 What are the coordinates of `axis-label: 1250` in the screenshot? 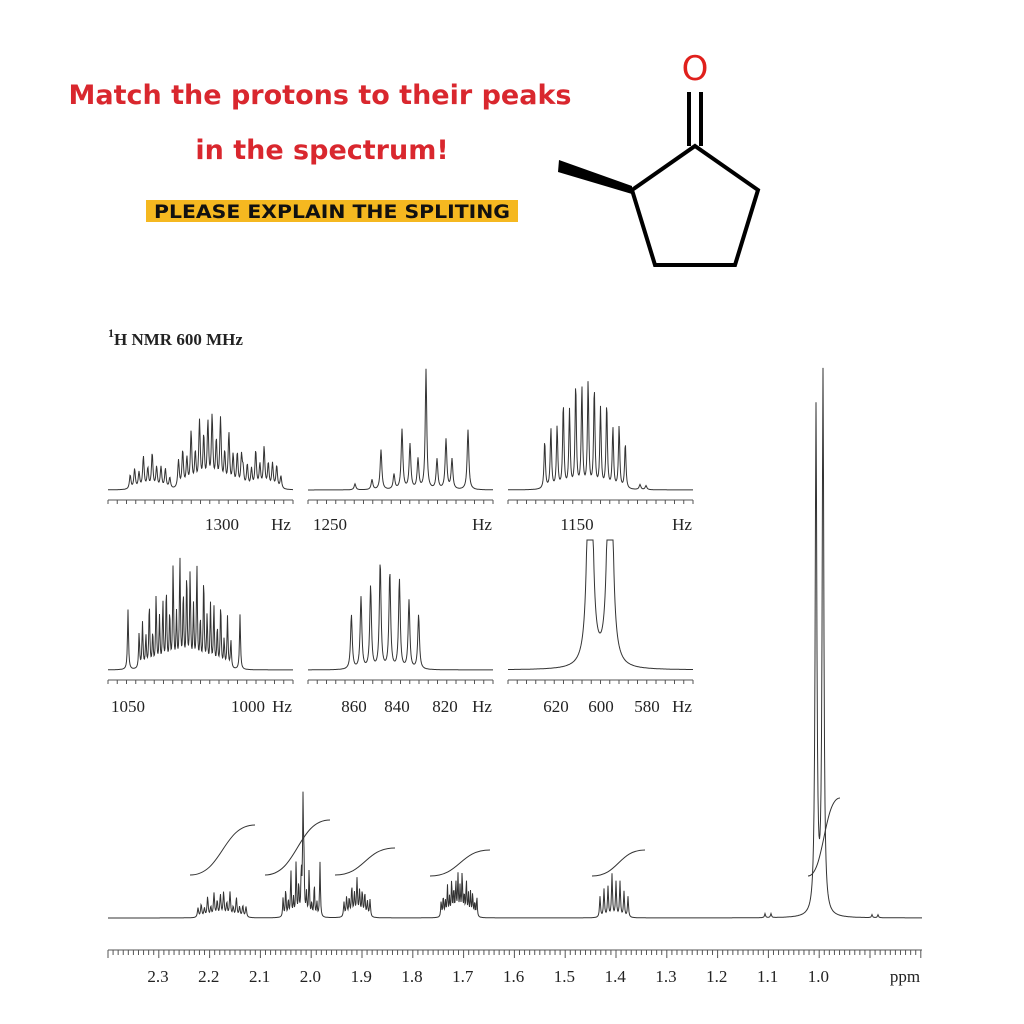 It's located at (330, 524).